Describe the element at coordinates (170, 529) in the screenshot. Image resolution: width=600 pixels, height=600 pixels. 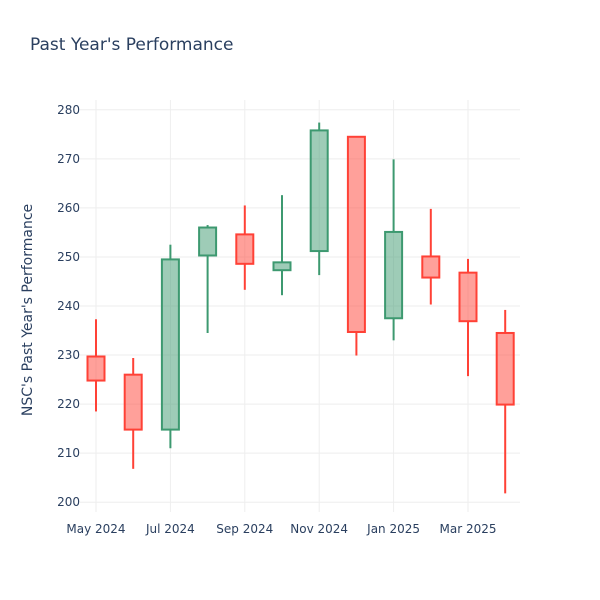
I see `x-tick-label: Jul 2024` at that location.